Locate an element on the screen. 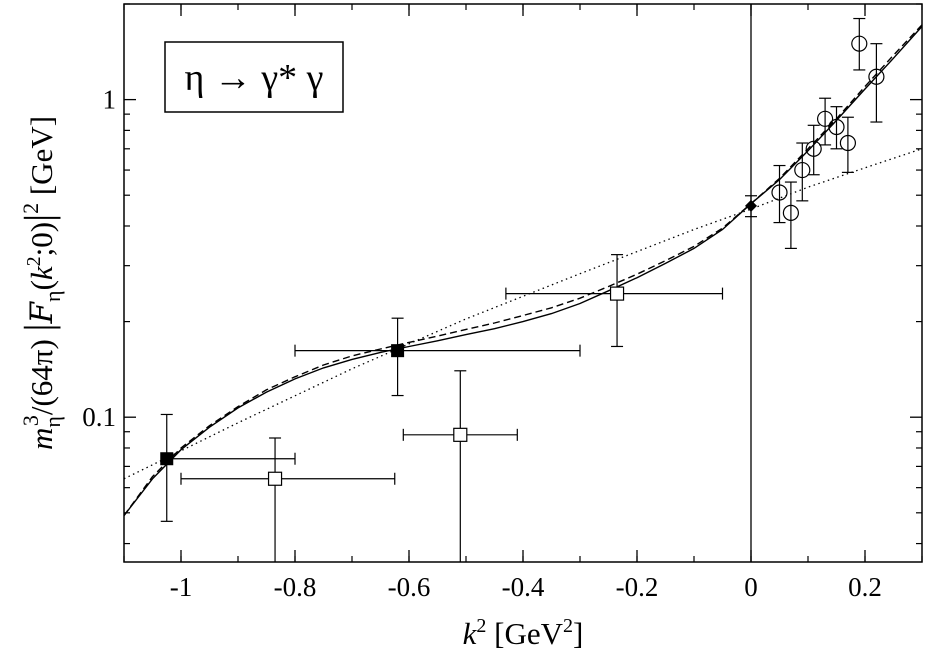  y-title-sq: 2 is located at coordinates (30, 208).